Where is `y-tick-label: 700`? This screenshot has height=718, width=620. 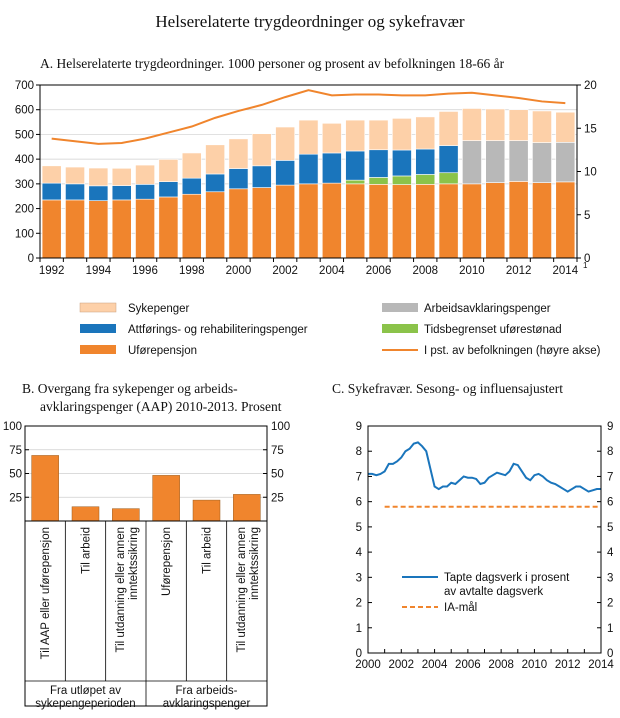
y-tick-label: 700 is located at coordinates (24, 86).